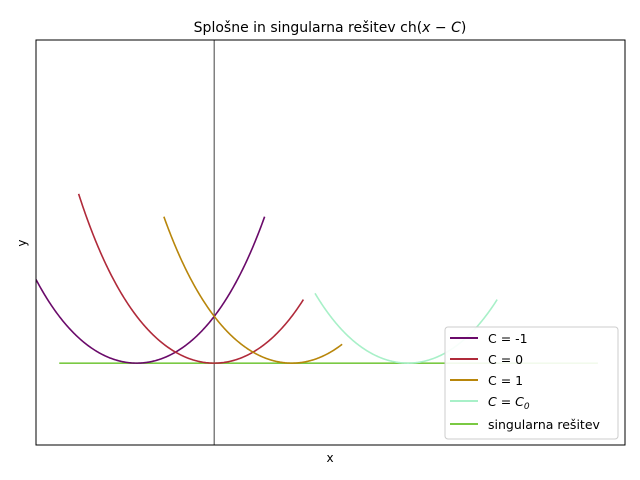 This screenshot has height=480, width=640. Describe the element at coordinates (151, 290) in the screenshot. I see `series-c-minus-1-line` at that location.